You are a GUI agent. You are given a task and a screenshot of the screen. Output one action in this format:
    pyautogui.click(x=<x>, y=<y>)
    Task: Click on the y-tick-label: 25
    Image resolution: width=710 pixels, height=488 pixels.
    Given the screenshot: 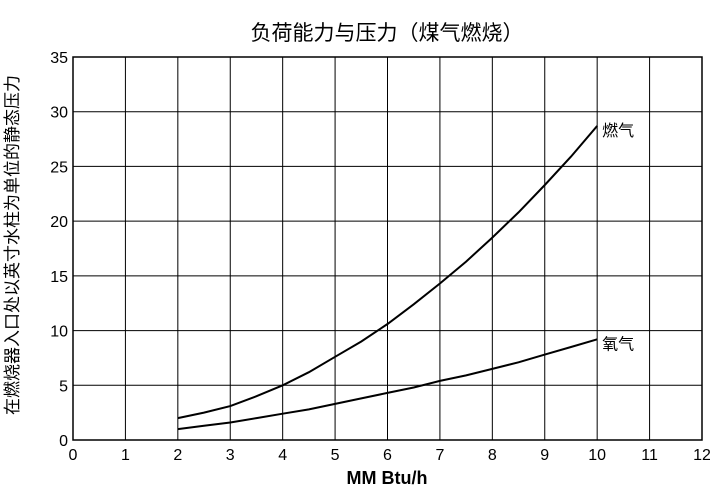 What is the action you would take?
    pyautogui.click(x=59, y=167)
    